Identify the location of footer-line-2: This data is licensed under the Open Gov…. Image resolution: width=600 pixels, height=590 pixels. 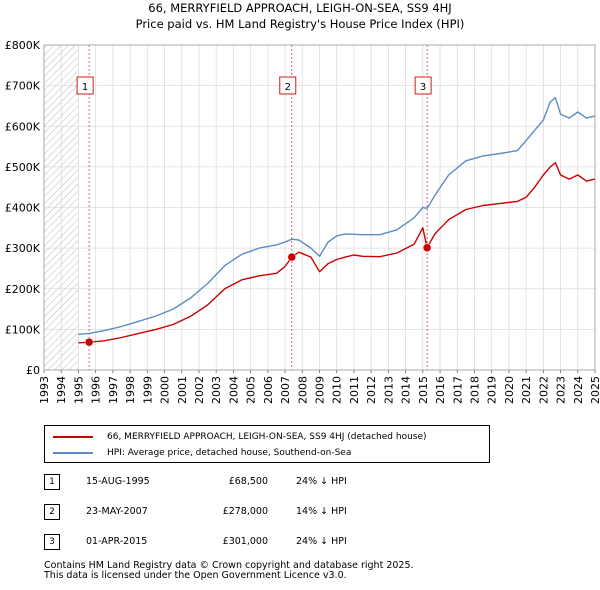
(195, 575).